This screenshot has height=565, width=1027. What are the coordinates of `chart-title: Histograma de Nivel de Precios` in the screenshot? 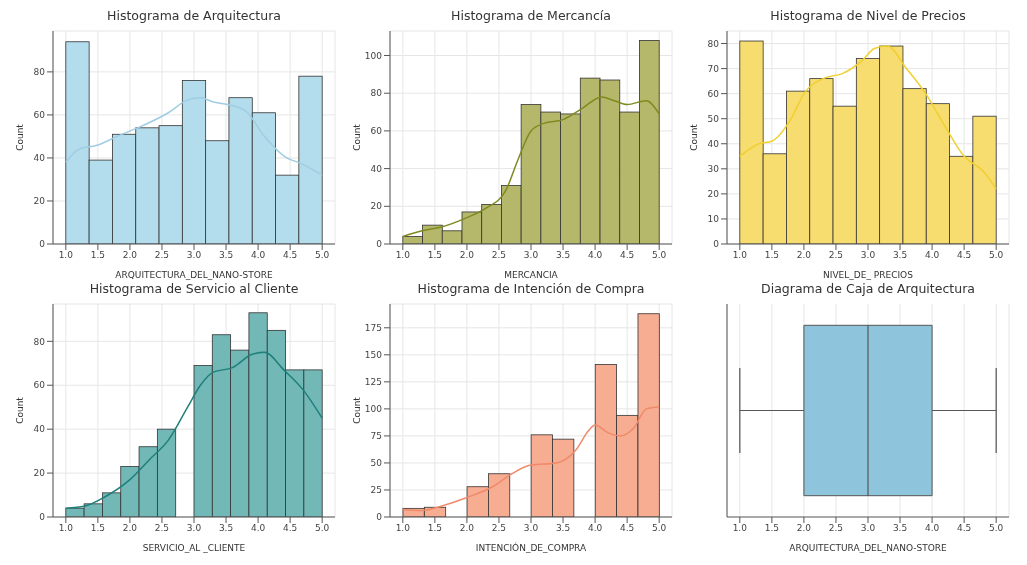 It's located at (868, 16).